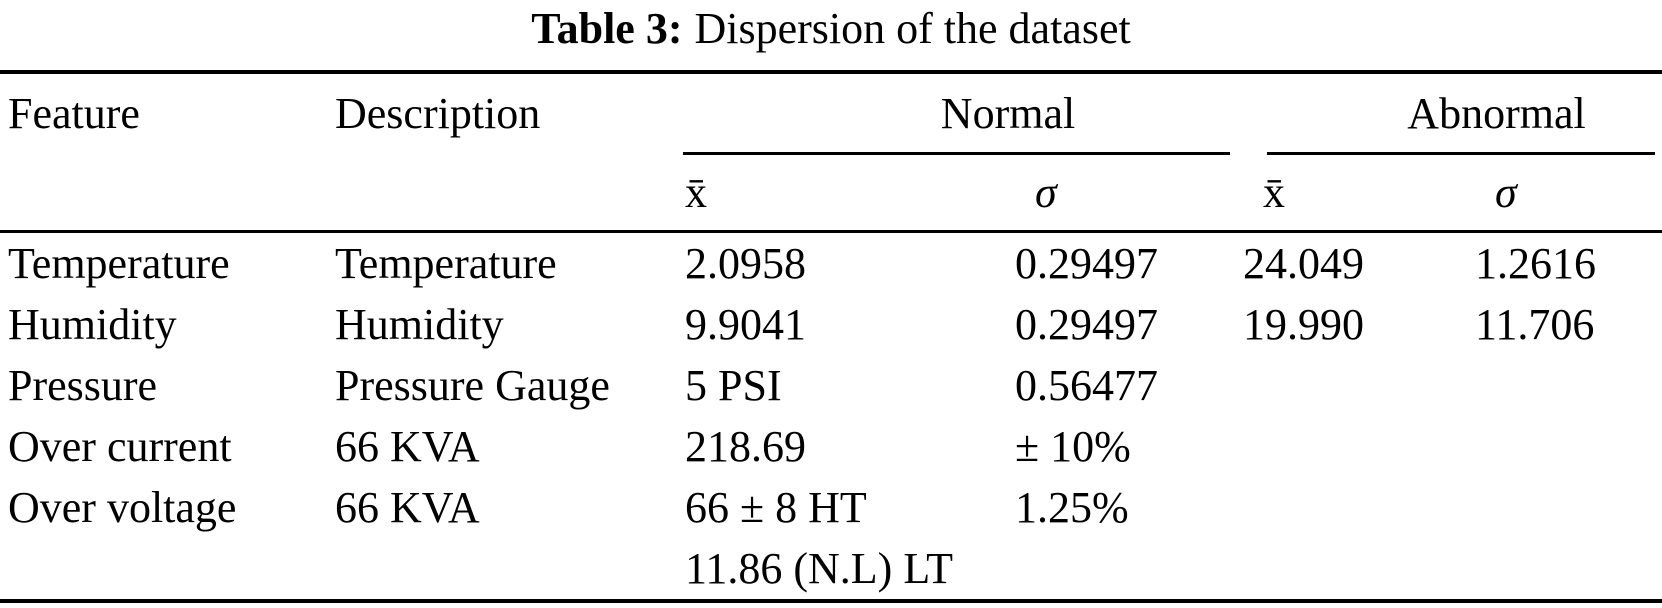 Image resolution: width=1662 pixels, height=608 pixels. Describe the element at coordinates (1274, 192) in the screenshot. I see `subheader-abnormal-mean: x̄` at that location.